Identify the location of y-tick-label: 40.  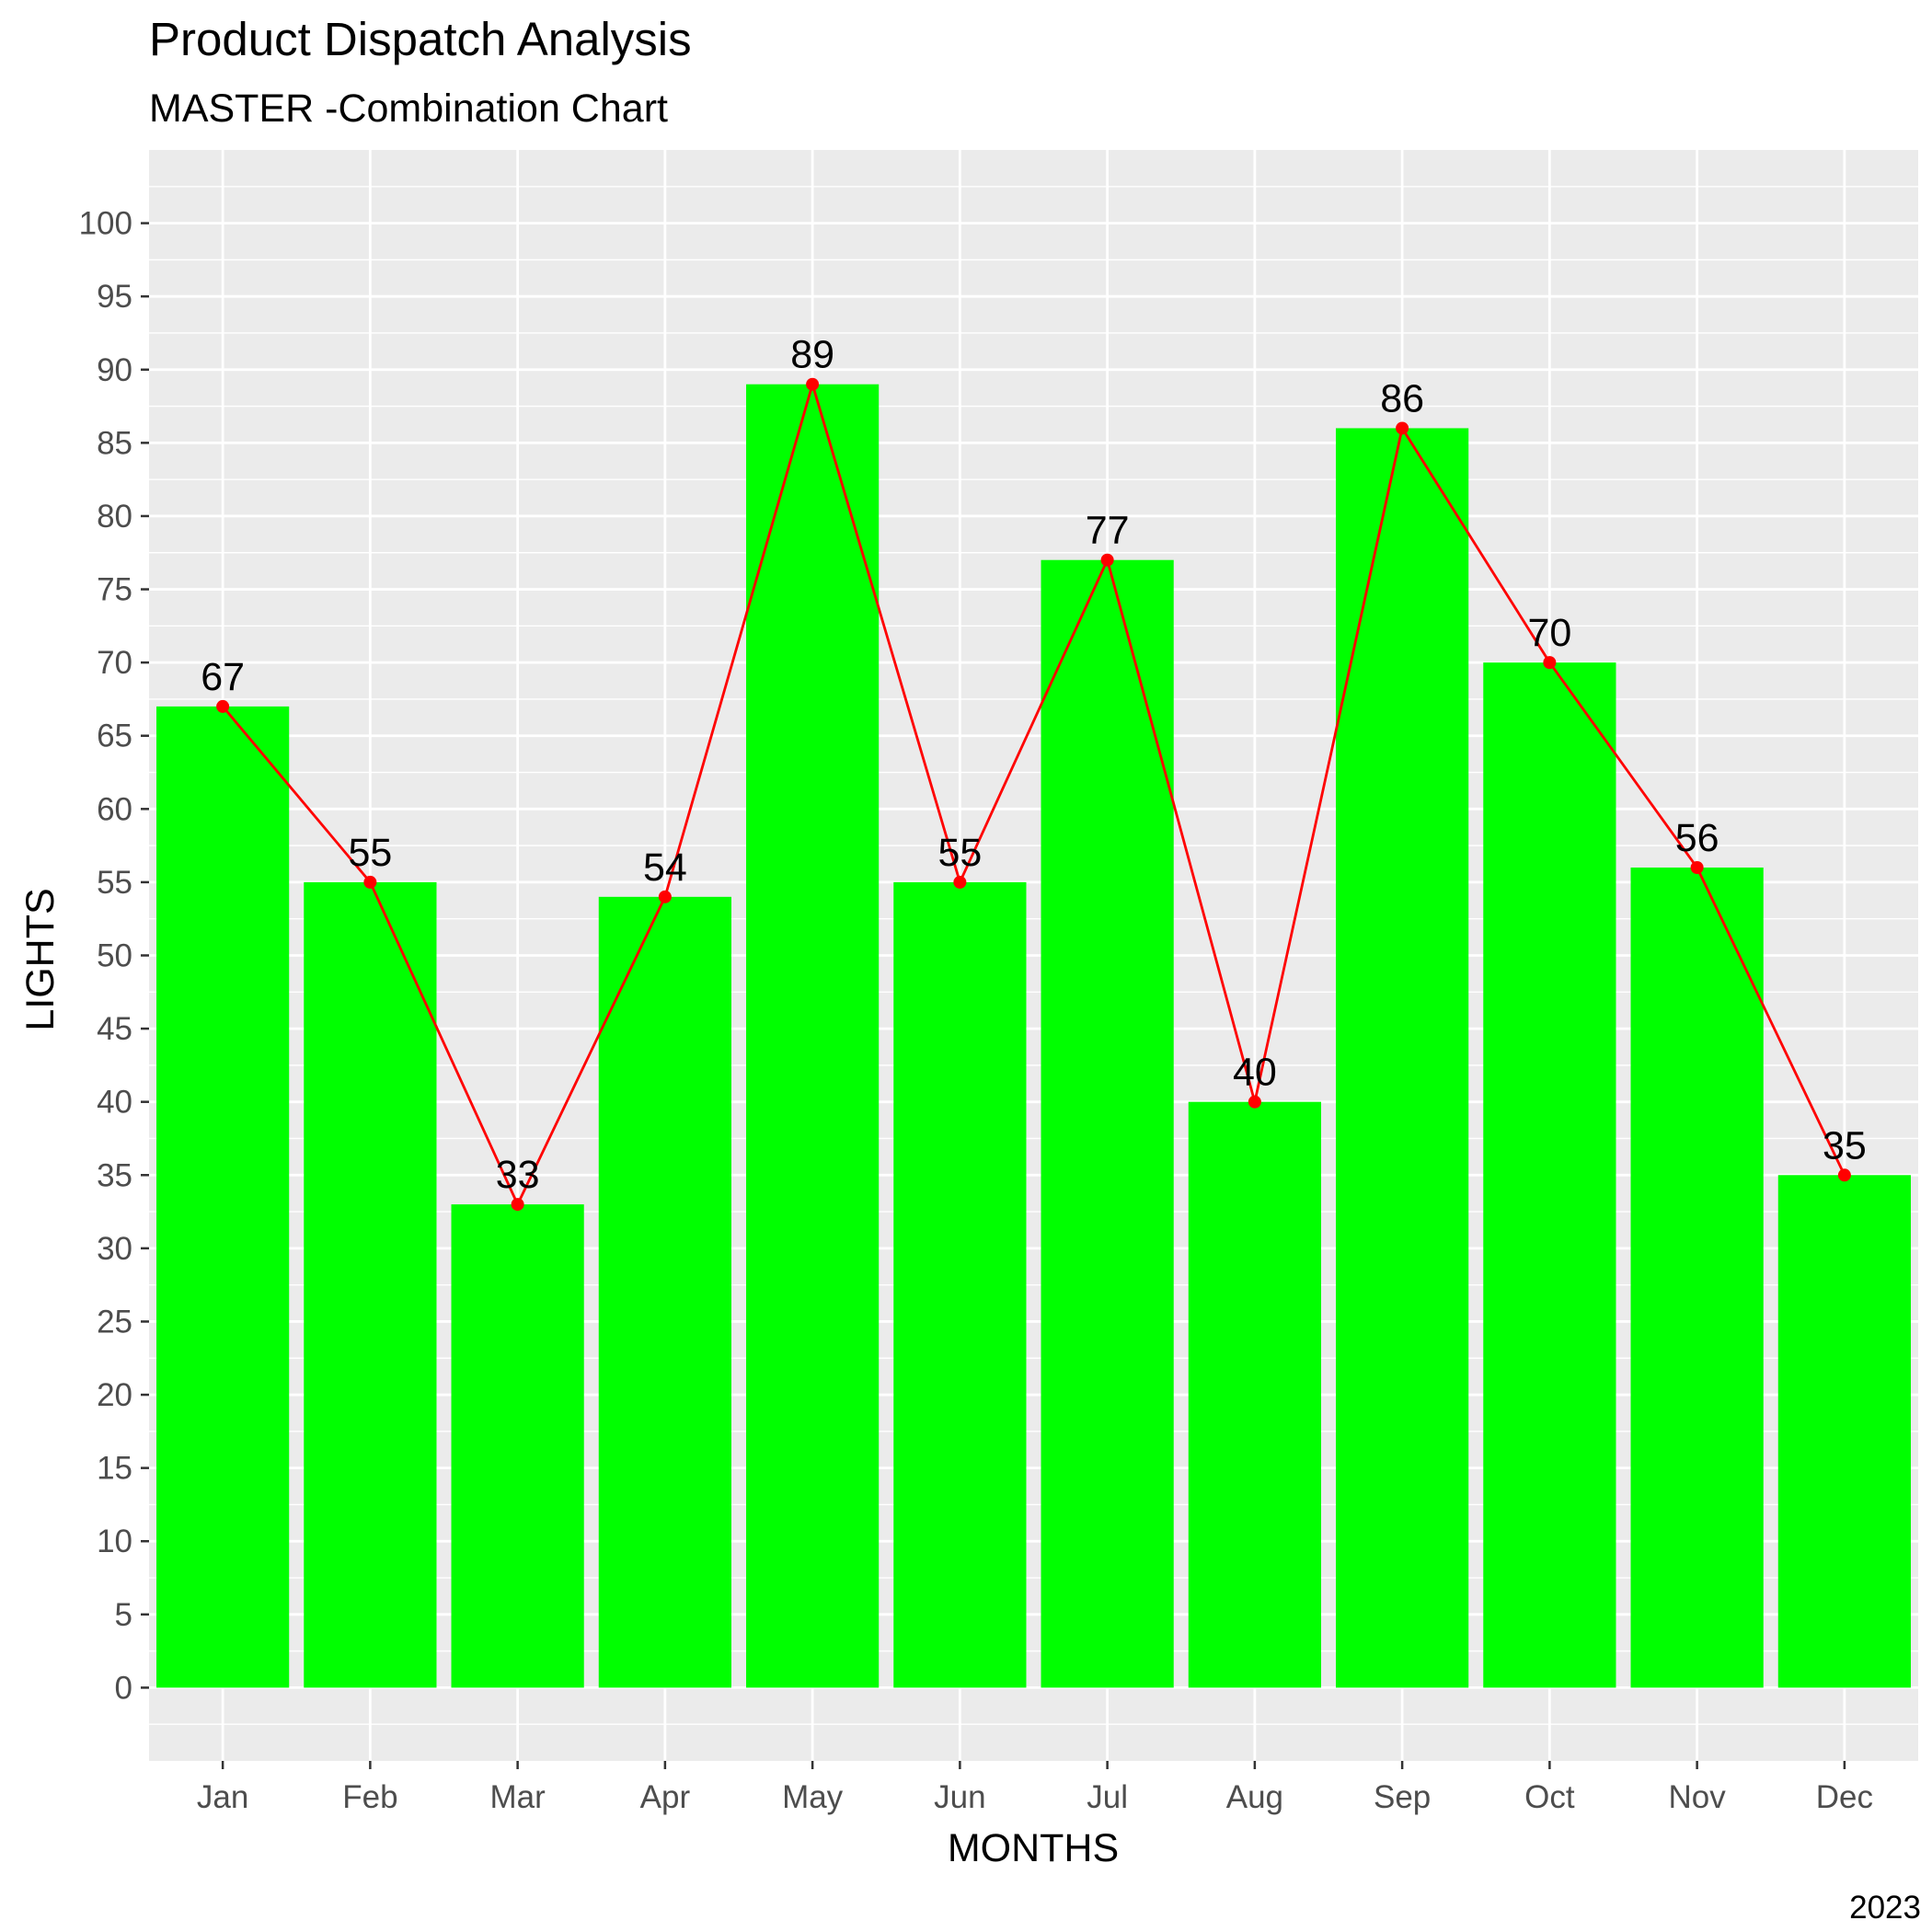
(114, 1103).